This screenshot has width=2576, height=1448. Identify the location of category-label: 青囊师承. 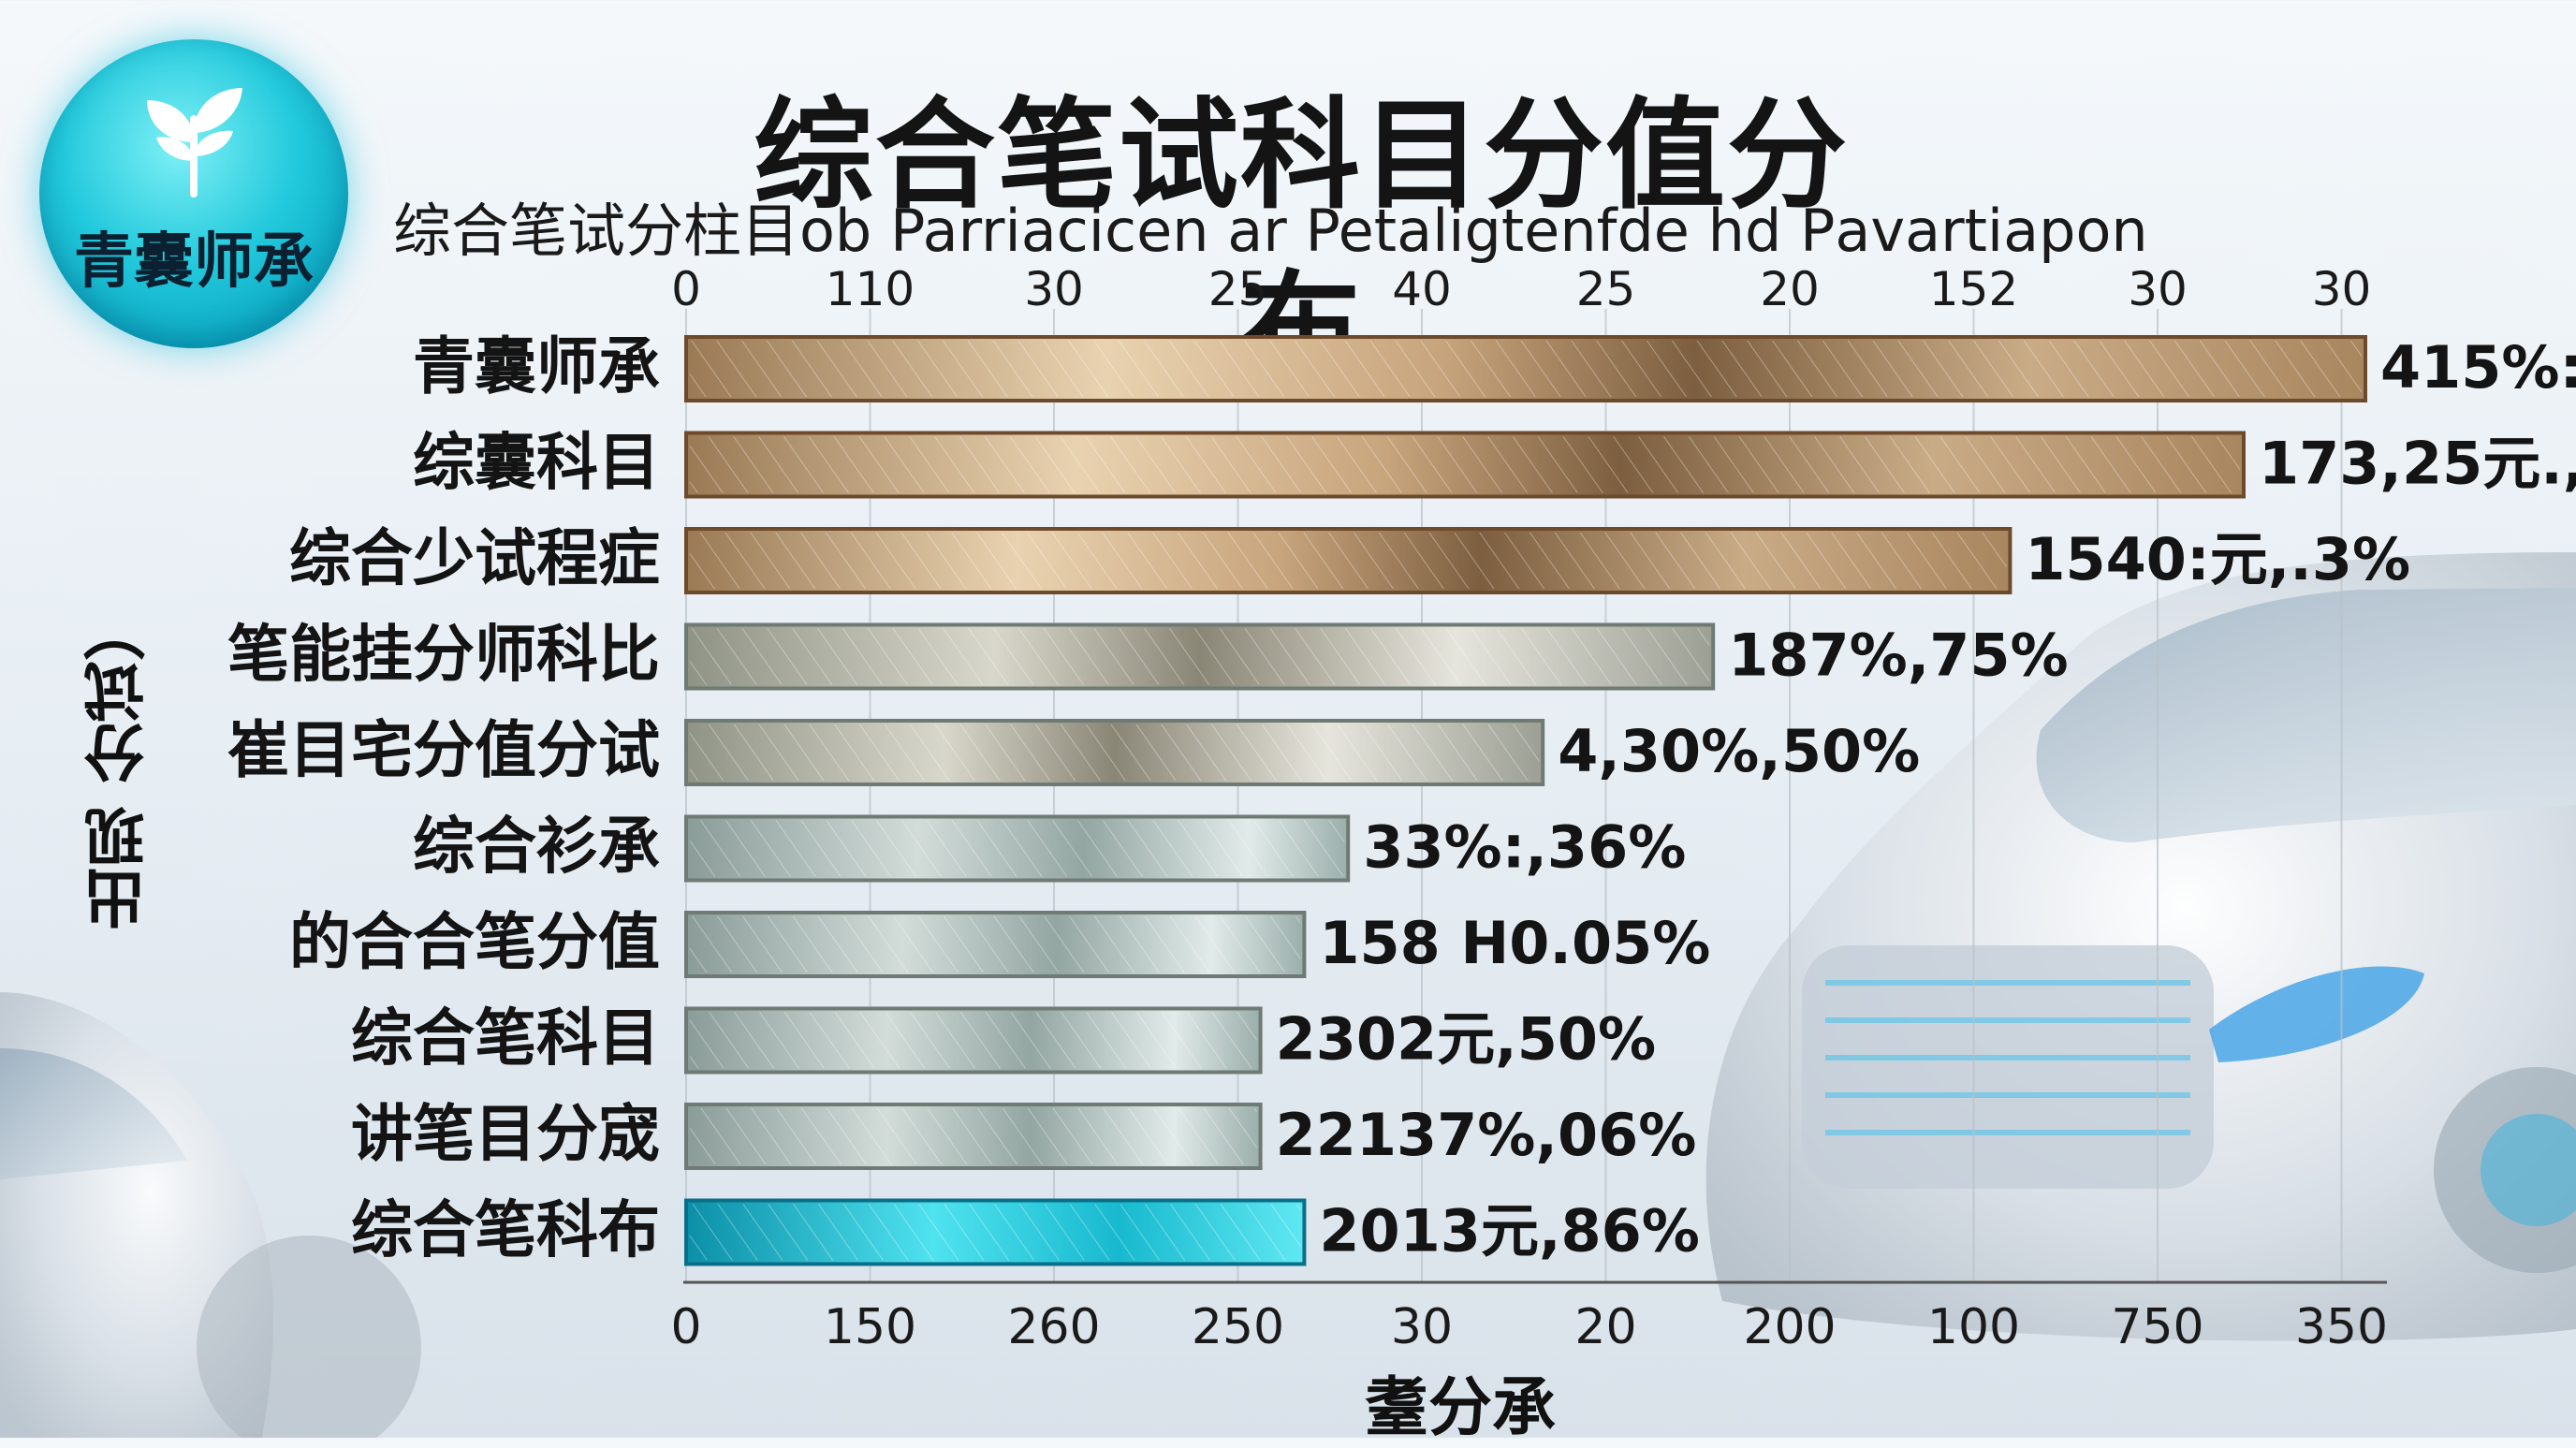
(536, 366).